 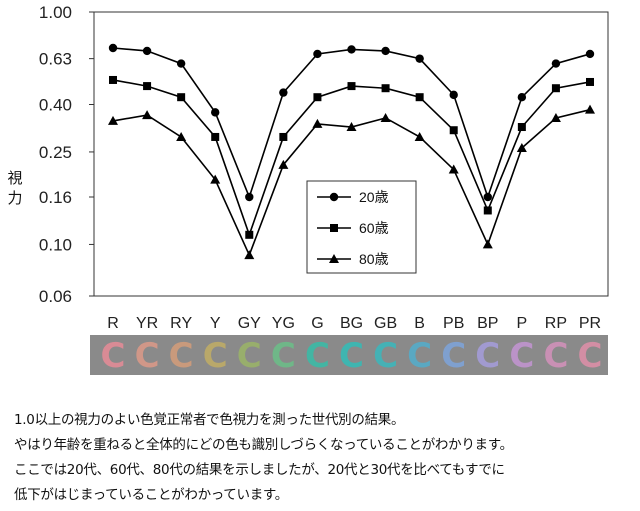 What do you see at coordinates (419, 356) in the screenshot?
I see `color-swatch-b: C` at bounding box center [419, 356].